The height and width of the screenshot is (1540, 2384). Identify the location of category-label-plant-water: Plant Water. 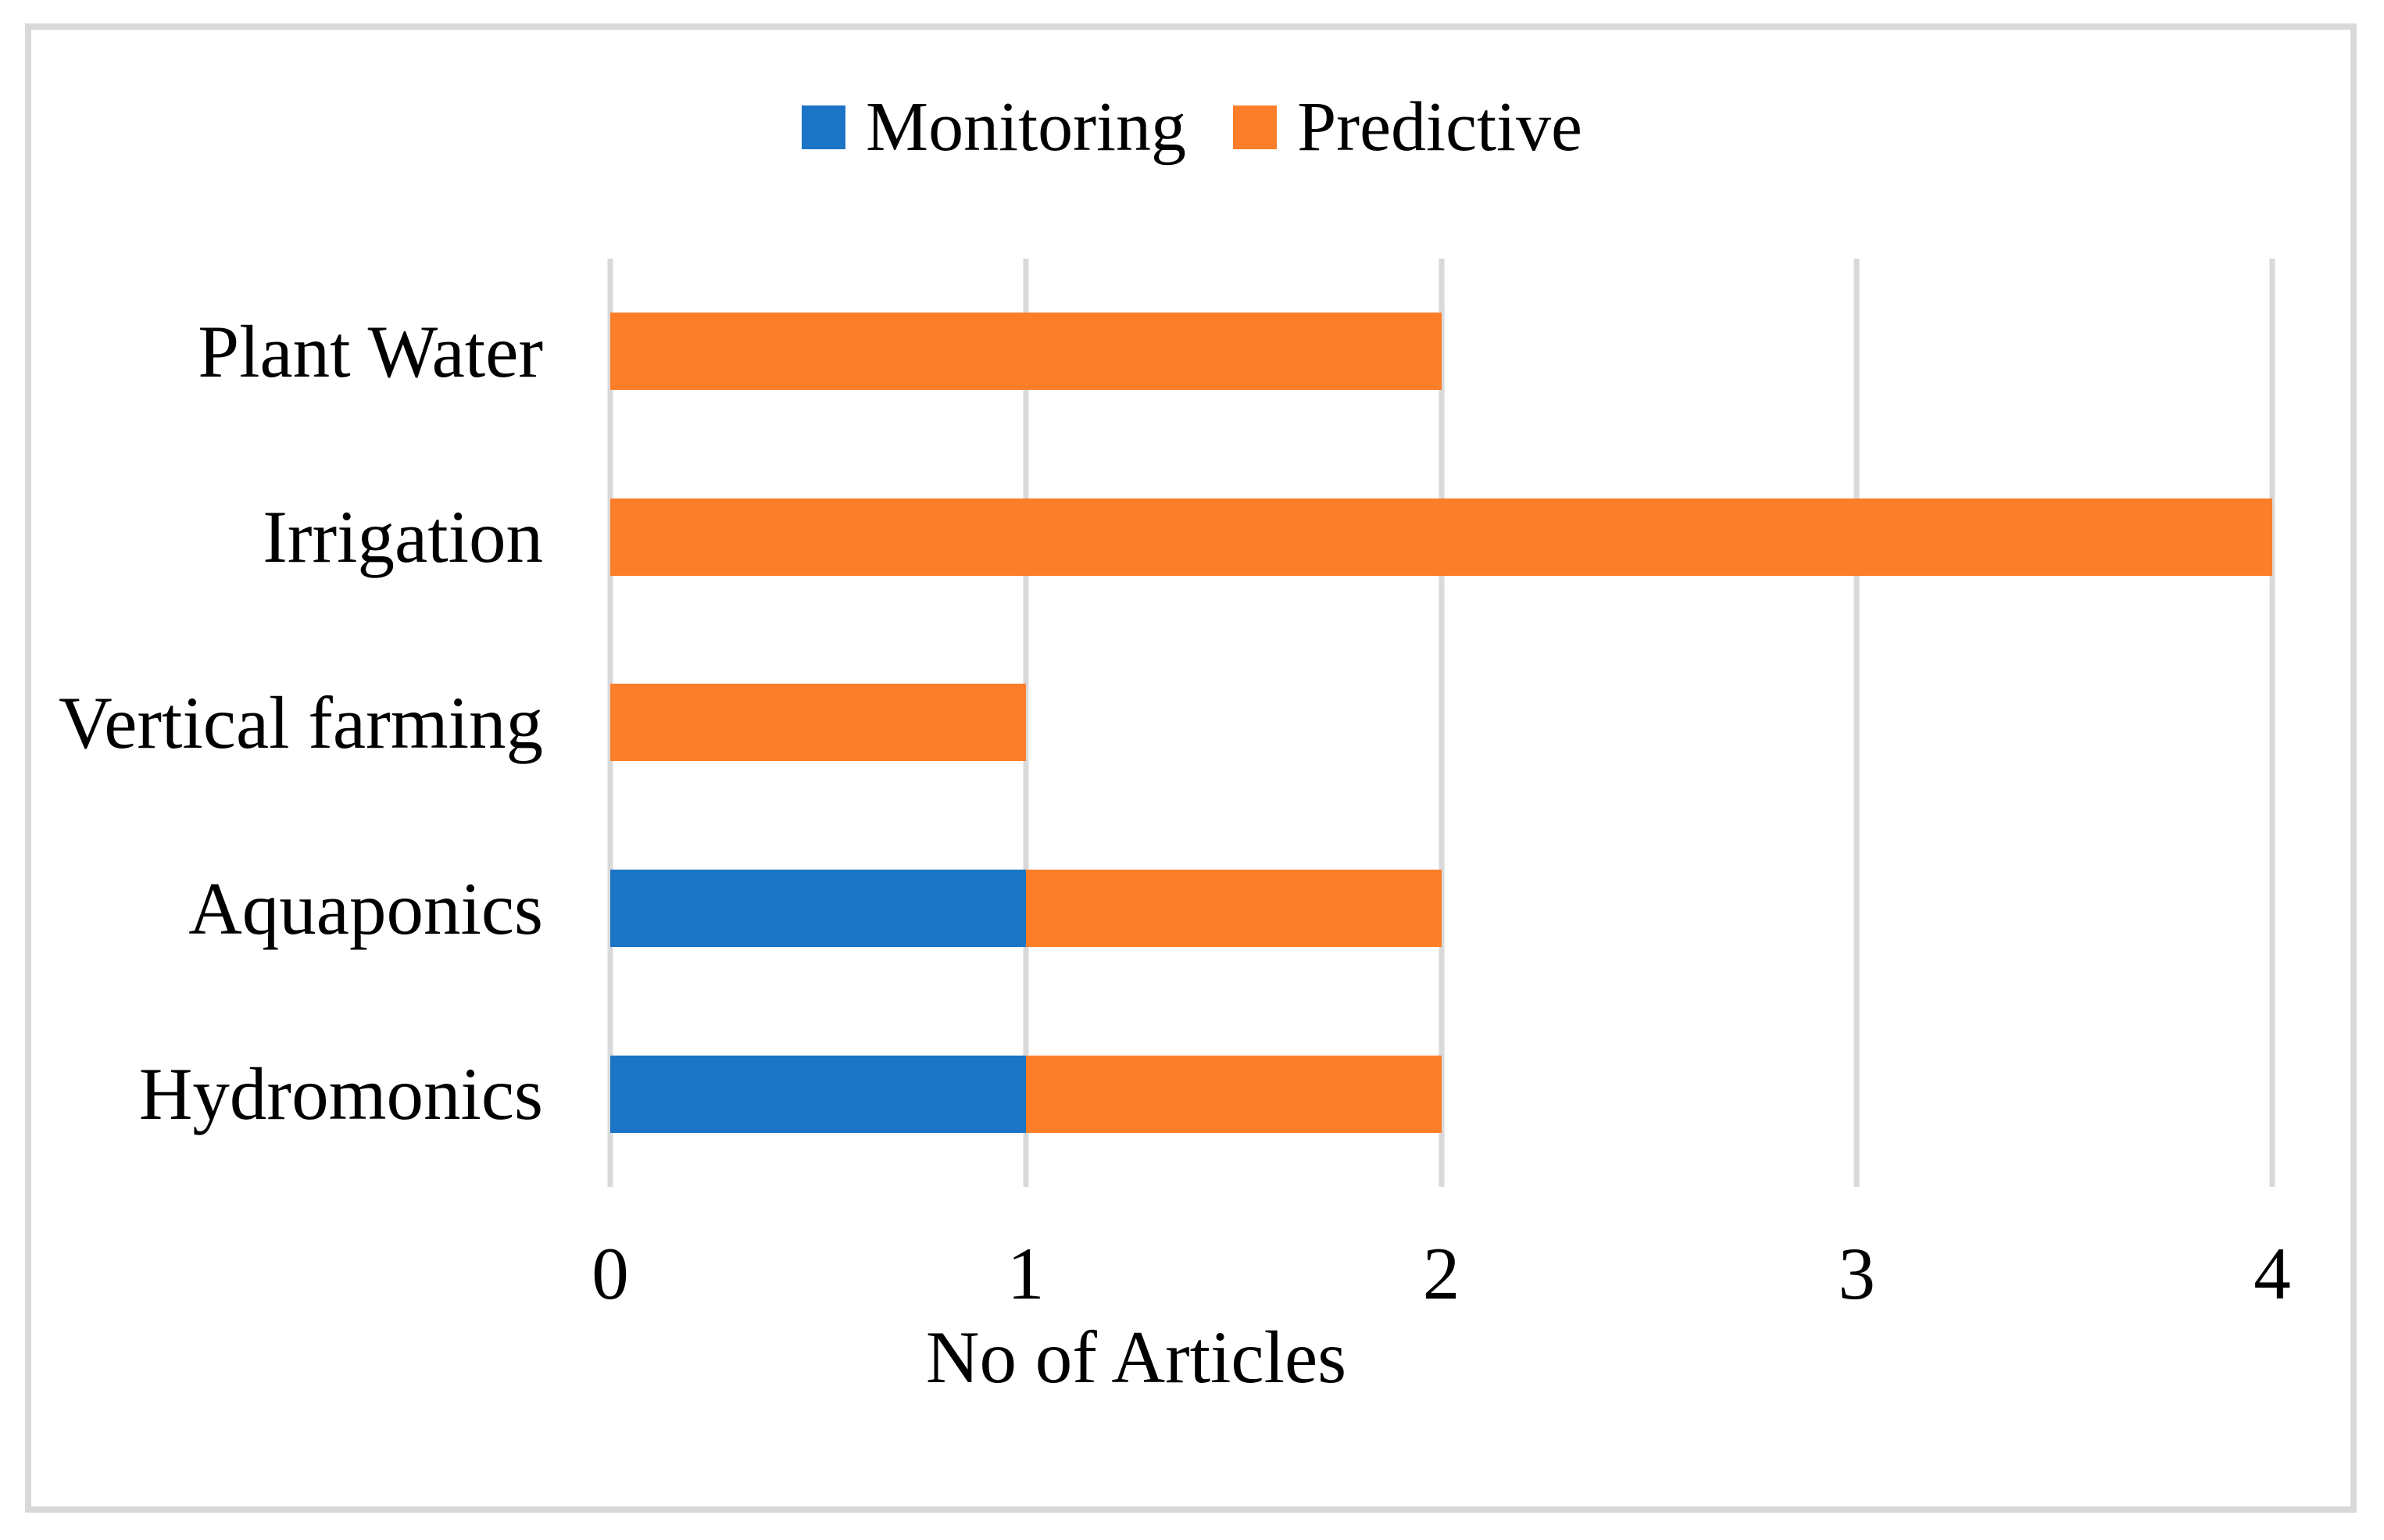
(370, 351).